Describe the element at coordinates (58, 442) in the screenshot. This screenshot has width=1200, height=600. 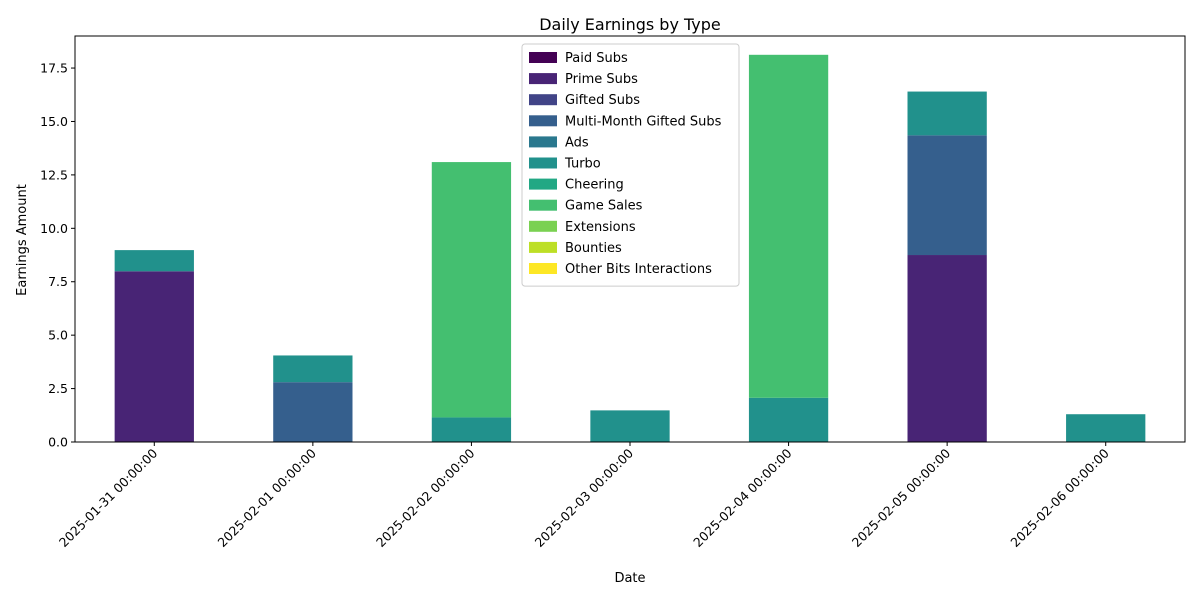
I see `y-tick-label: 0.0` at that location.